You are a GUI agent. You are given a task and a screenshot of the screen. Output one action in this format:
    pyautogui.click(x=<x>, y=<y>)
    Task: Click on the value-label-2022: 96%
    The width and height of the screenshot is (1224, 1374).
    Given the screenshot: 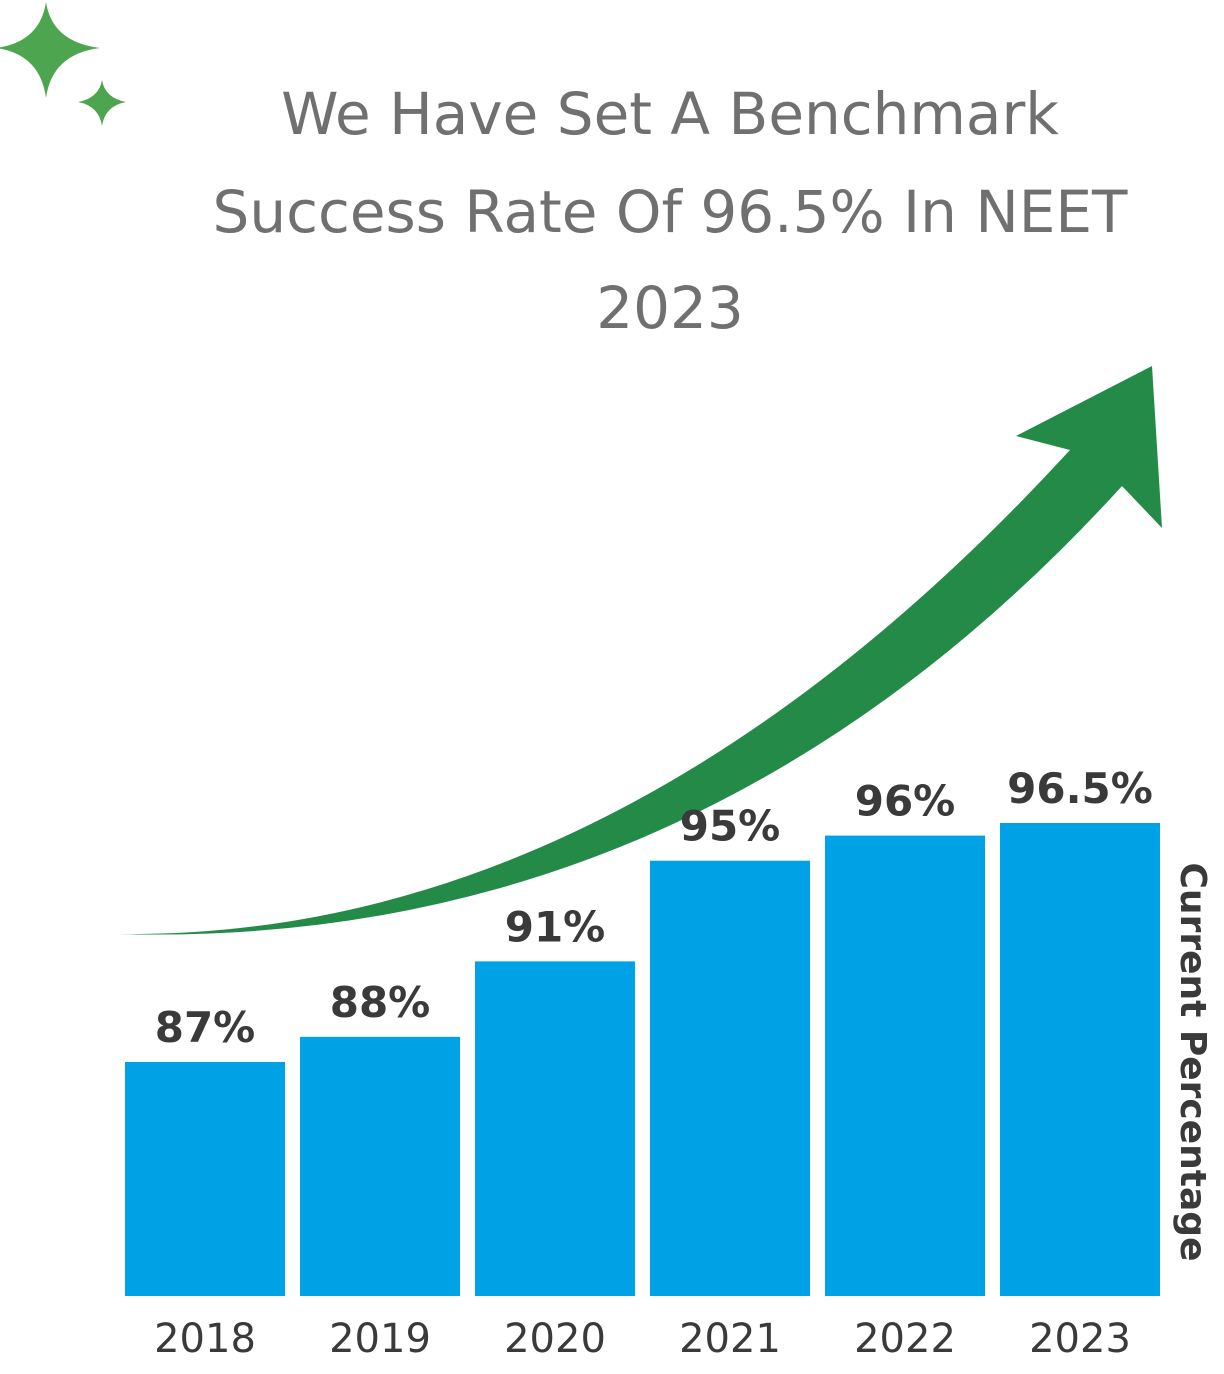 What is the action you would take?
    pyautogui.click(x=905, y=801)
    